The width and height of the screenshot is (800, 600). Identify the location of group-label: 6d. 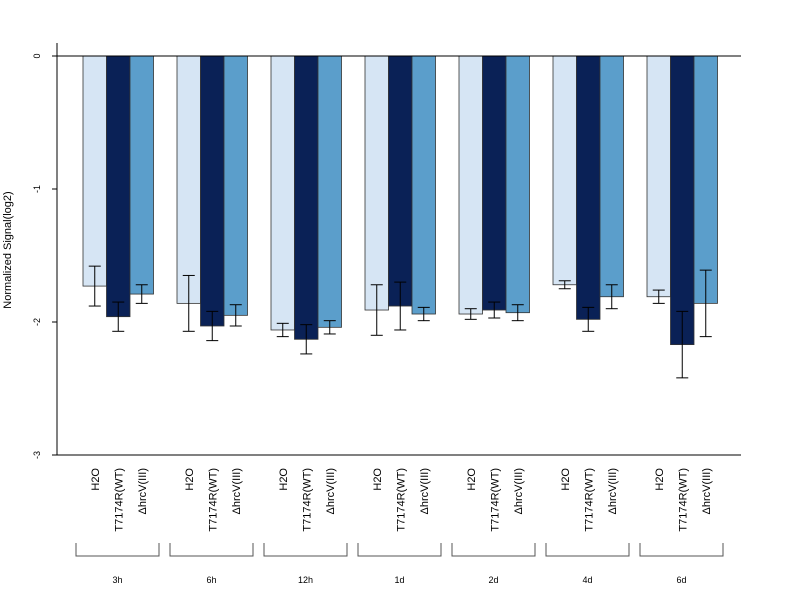
(681, 580).